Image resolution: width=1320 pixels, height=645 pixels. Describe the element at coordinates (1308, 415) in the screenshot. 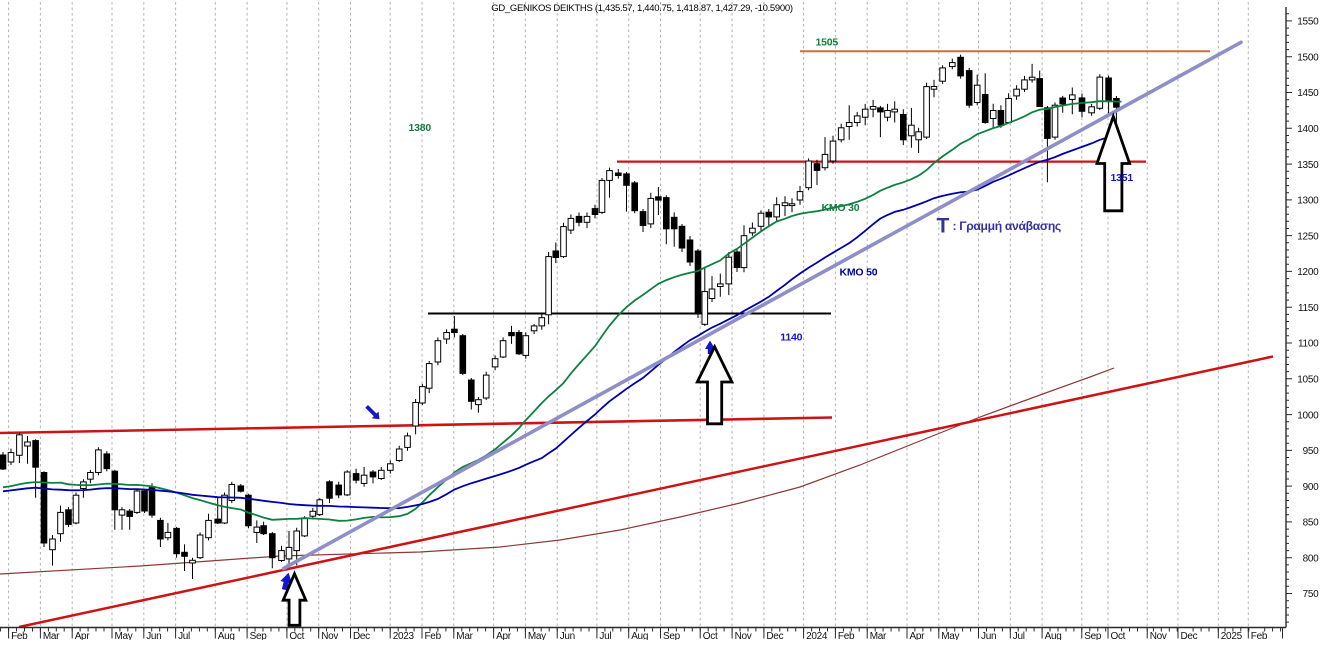

I see `svg-text: 1000` at that location.